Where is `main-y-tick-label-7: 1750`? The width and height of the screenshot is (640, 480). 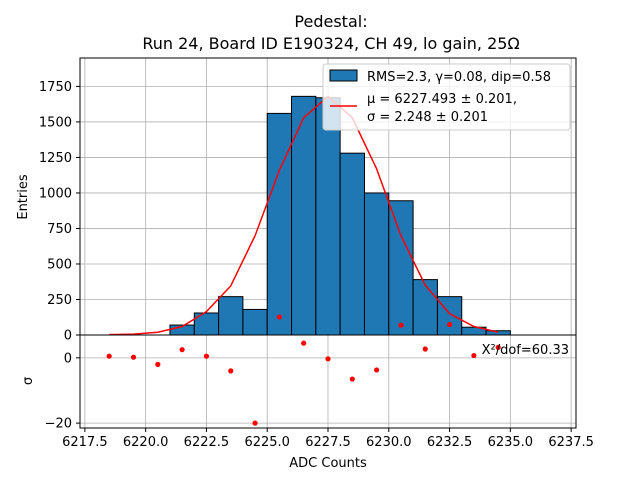
main-y-tick-label-7: 1750 is located at coordinates (55, 87).